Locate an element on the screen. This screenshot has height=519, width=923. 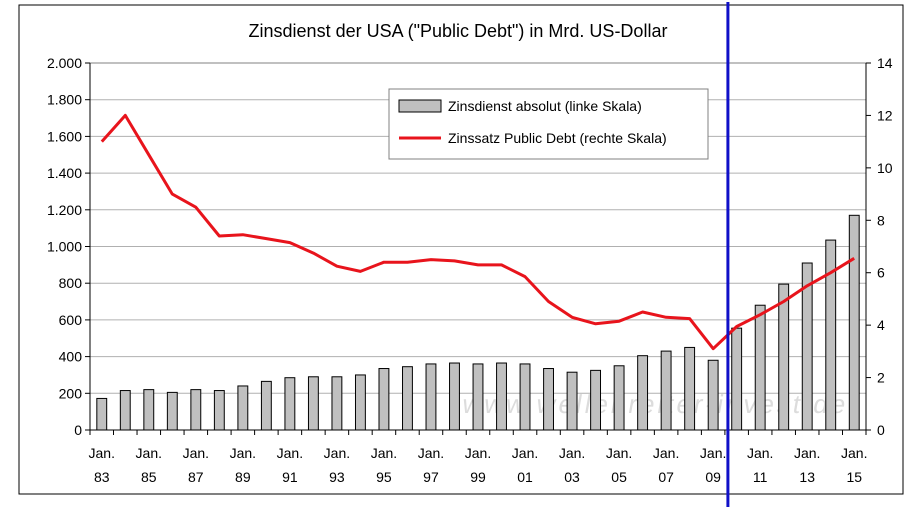
bar-1983 is located at coordinates (102, 414).